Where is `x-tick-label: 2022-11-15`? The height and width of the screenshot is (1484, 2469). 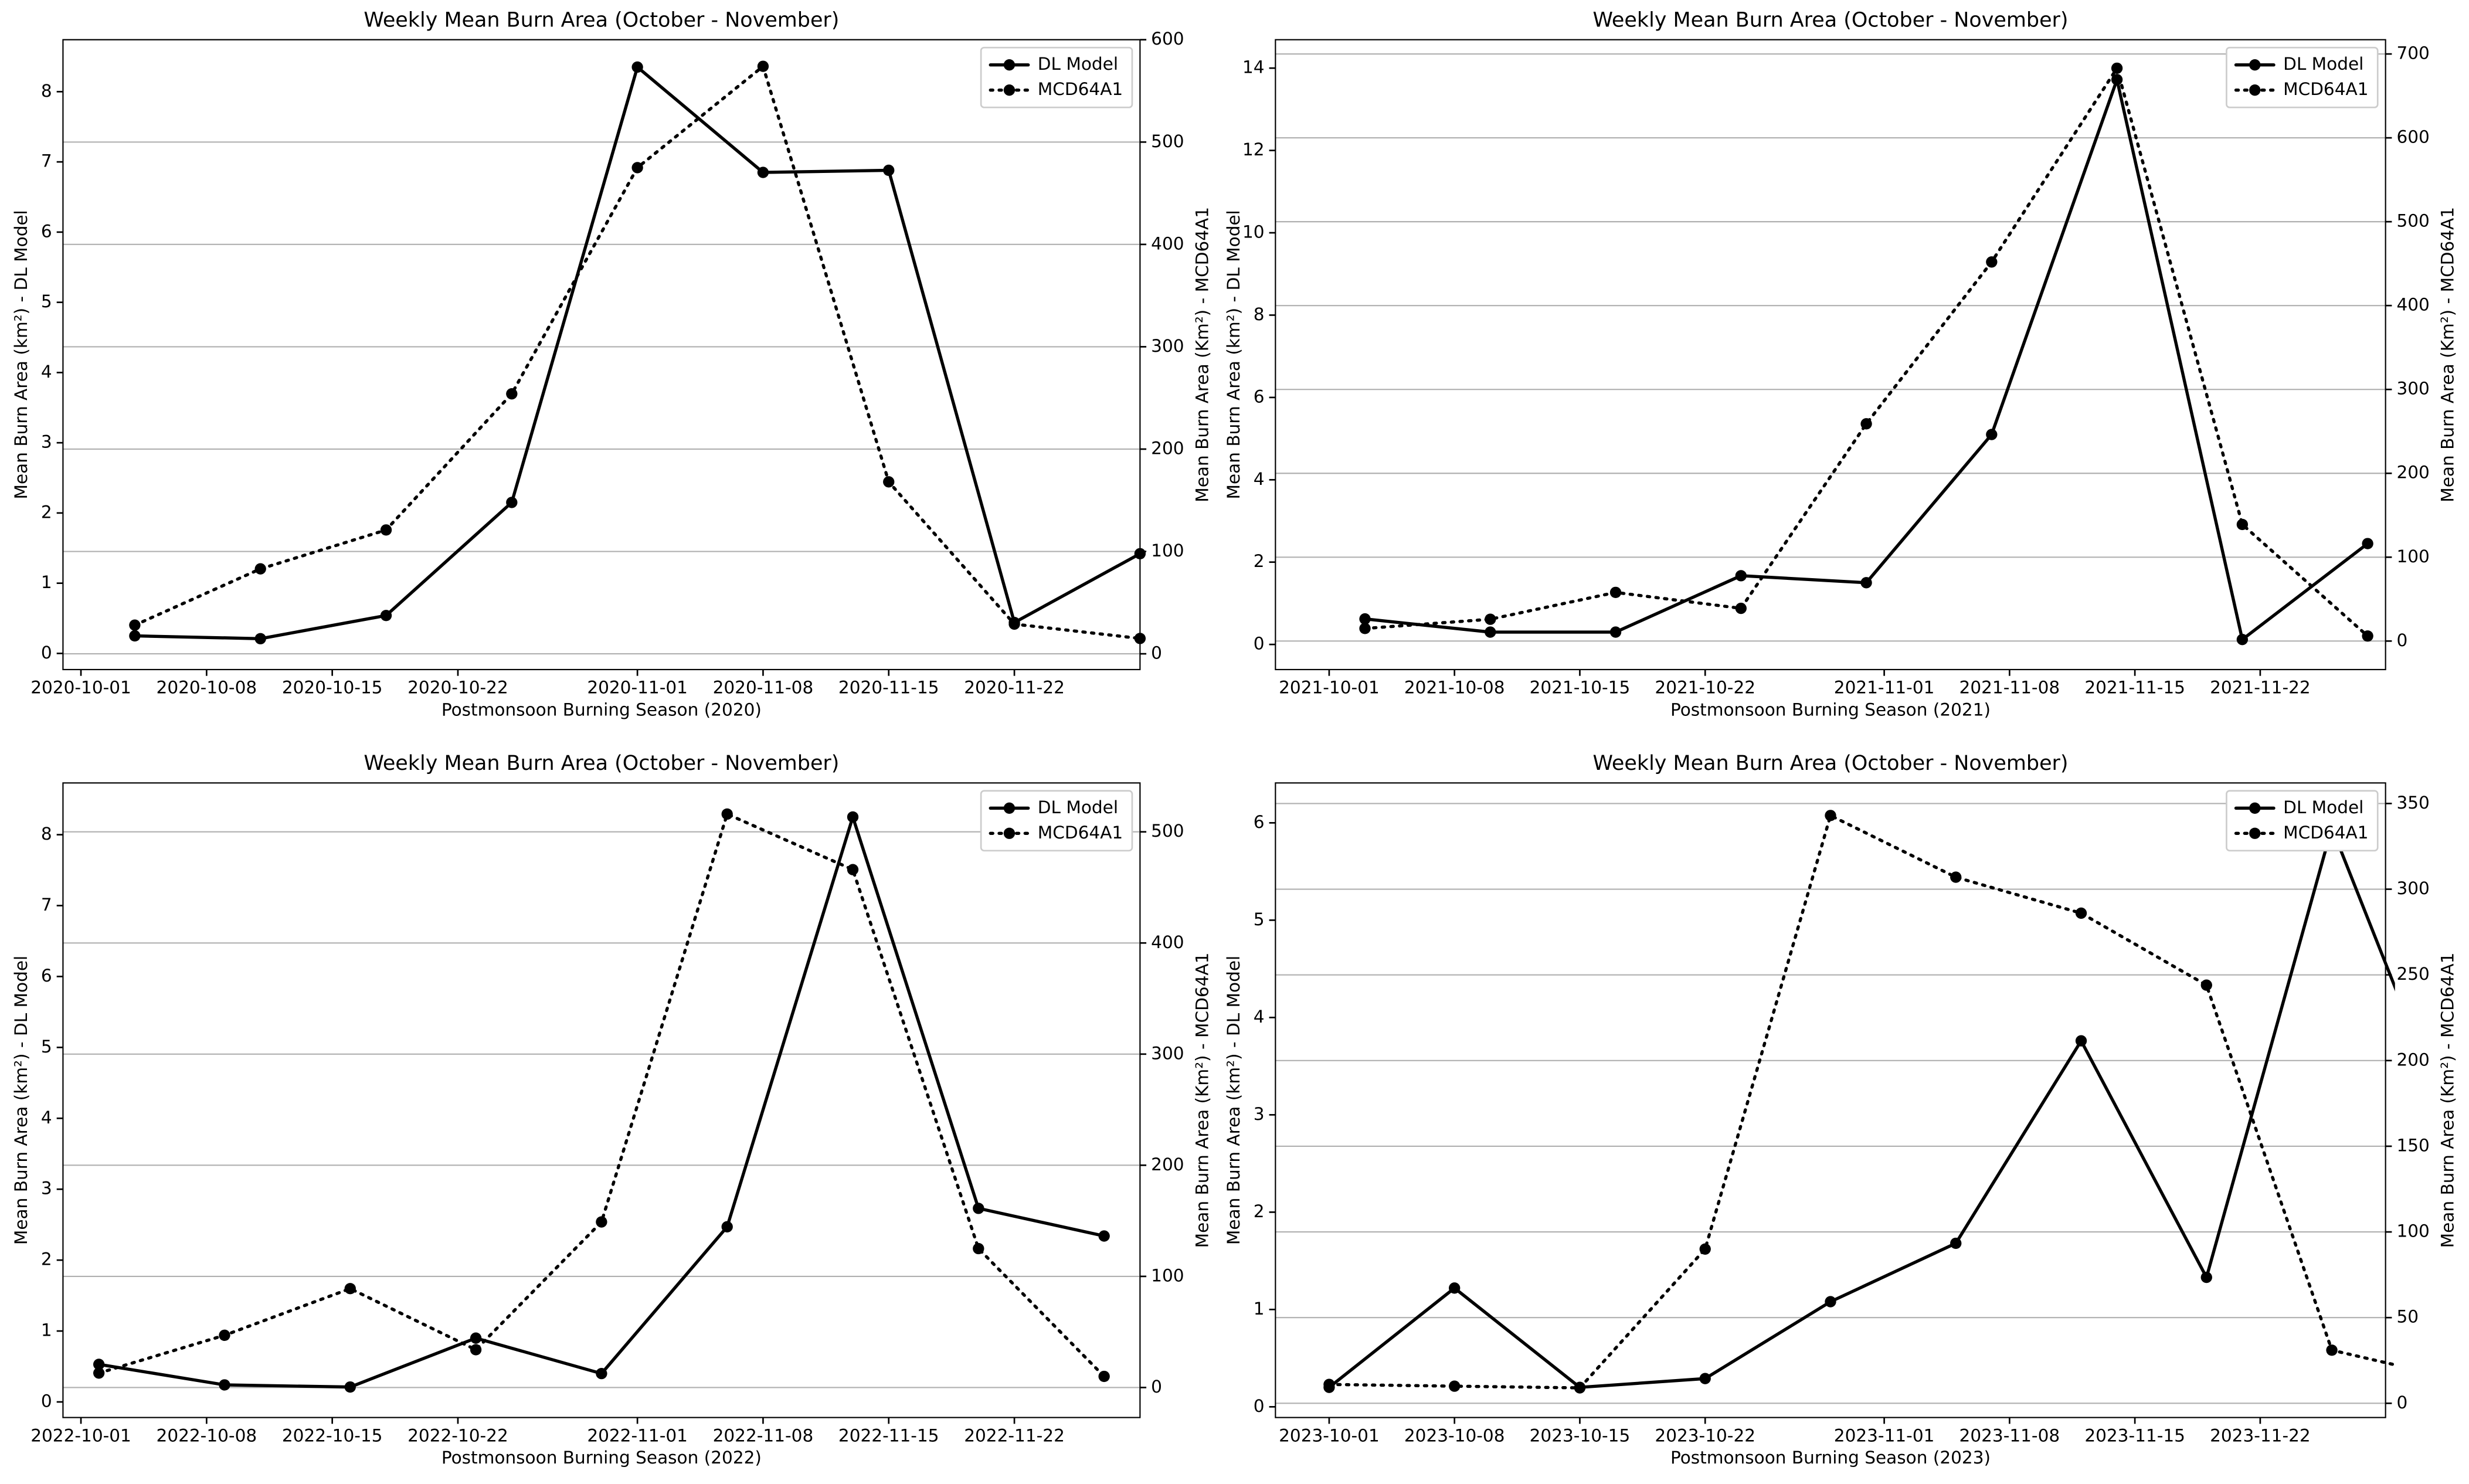
x-tick-label: 2022-11-15 is located at coordinates (888, 1435).